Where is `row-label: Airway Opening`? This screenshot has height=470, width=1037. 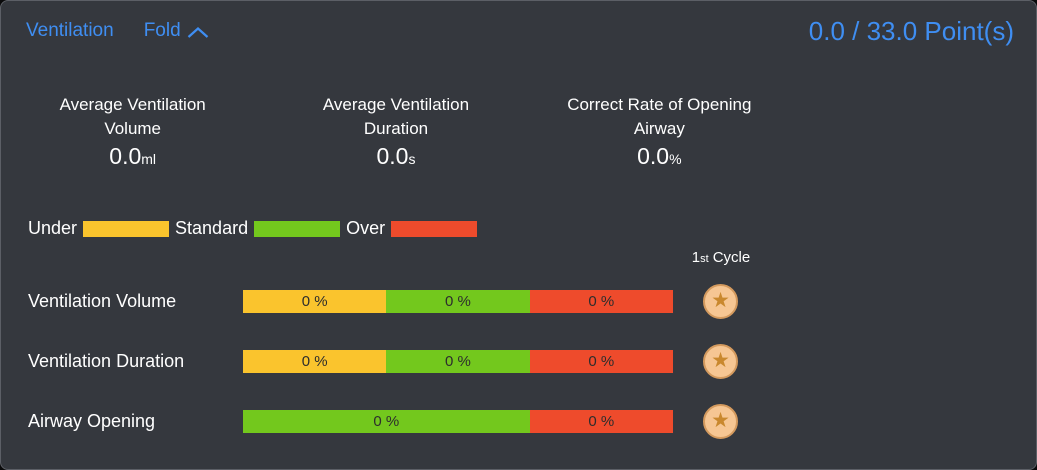 row-label: Airway Opening is located at coordinates (92, 420).